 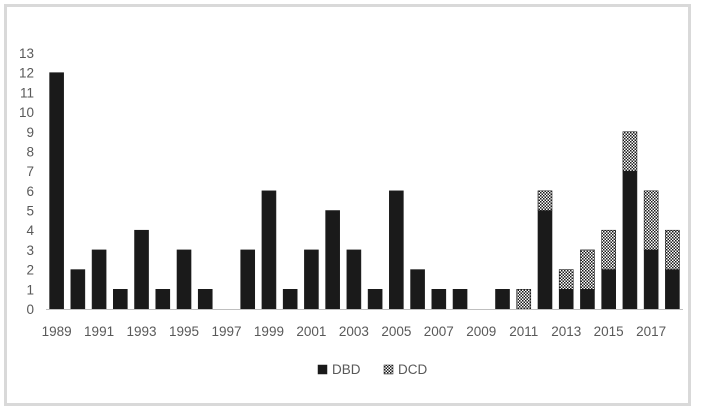 What do you see at coordinates (587, 269) in the screenshot?
I see `bar-dcd-2014` at bounding box center [587, 269].